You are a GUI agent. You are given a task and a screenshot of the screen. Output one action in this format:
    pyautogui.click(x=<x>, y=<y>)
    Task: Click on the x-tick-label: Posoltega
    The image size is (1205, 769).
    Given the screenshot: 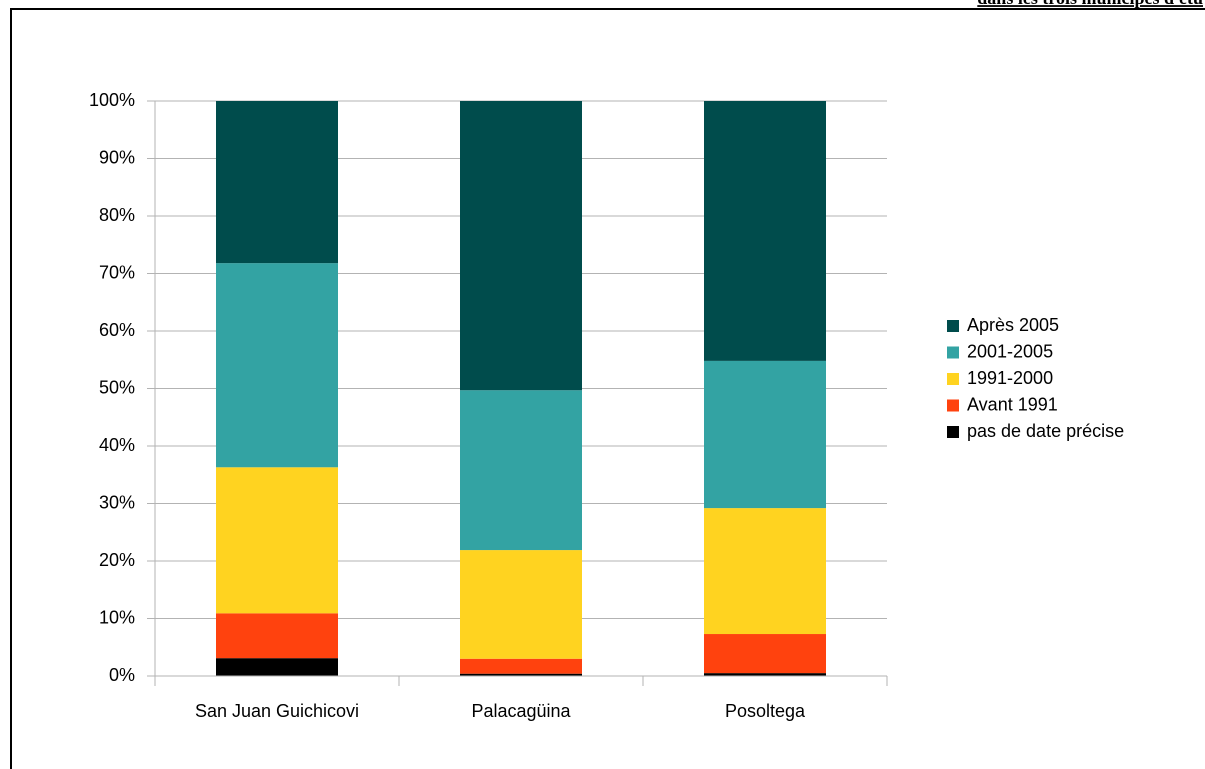 What is the action you would take?
    pyautogui.click(x=765, y=711)
    